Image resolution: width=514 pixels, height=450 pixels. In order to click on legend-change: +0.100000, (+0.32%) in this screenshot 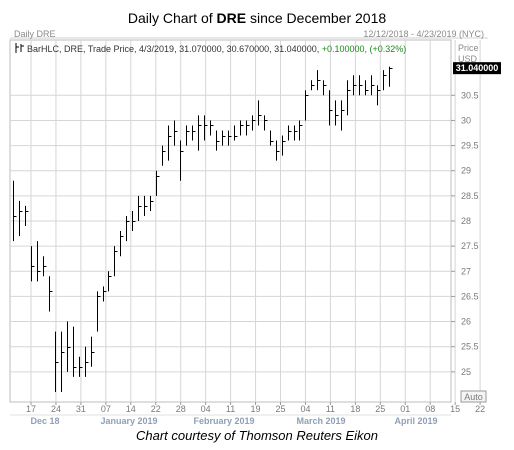, I will do `click(364, 49)`.